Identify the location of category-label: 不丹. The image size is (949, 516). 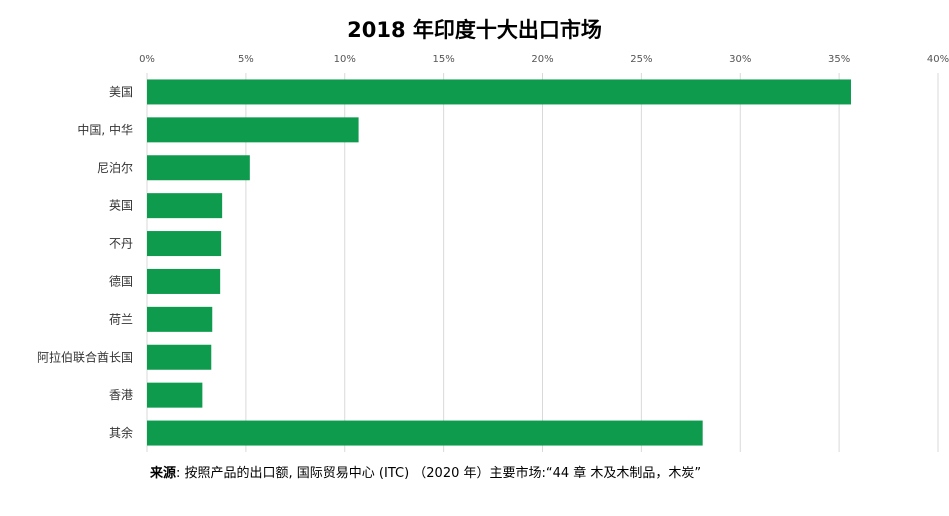
(121, 244).